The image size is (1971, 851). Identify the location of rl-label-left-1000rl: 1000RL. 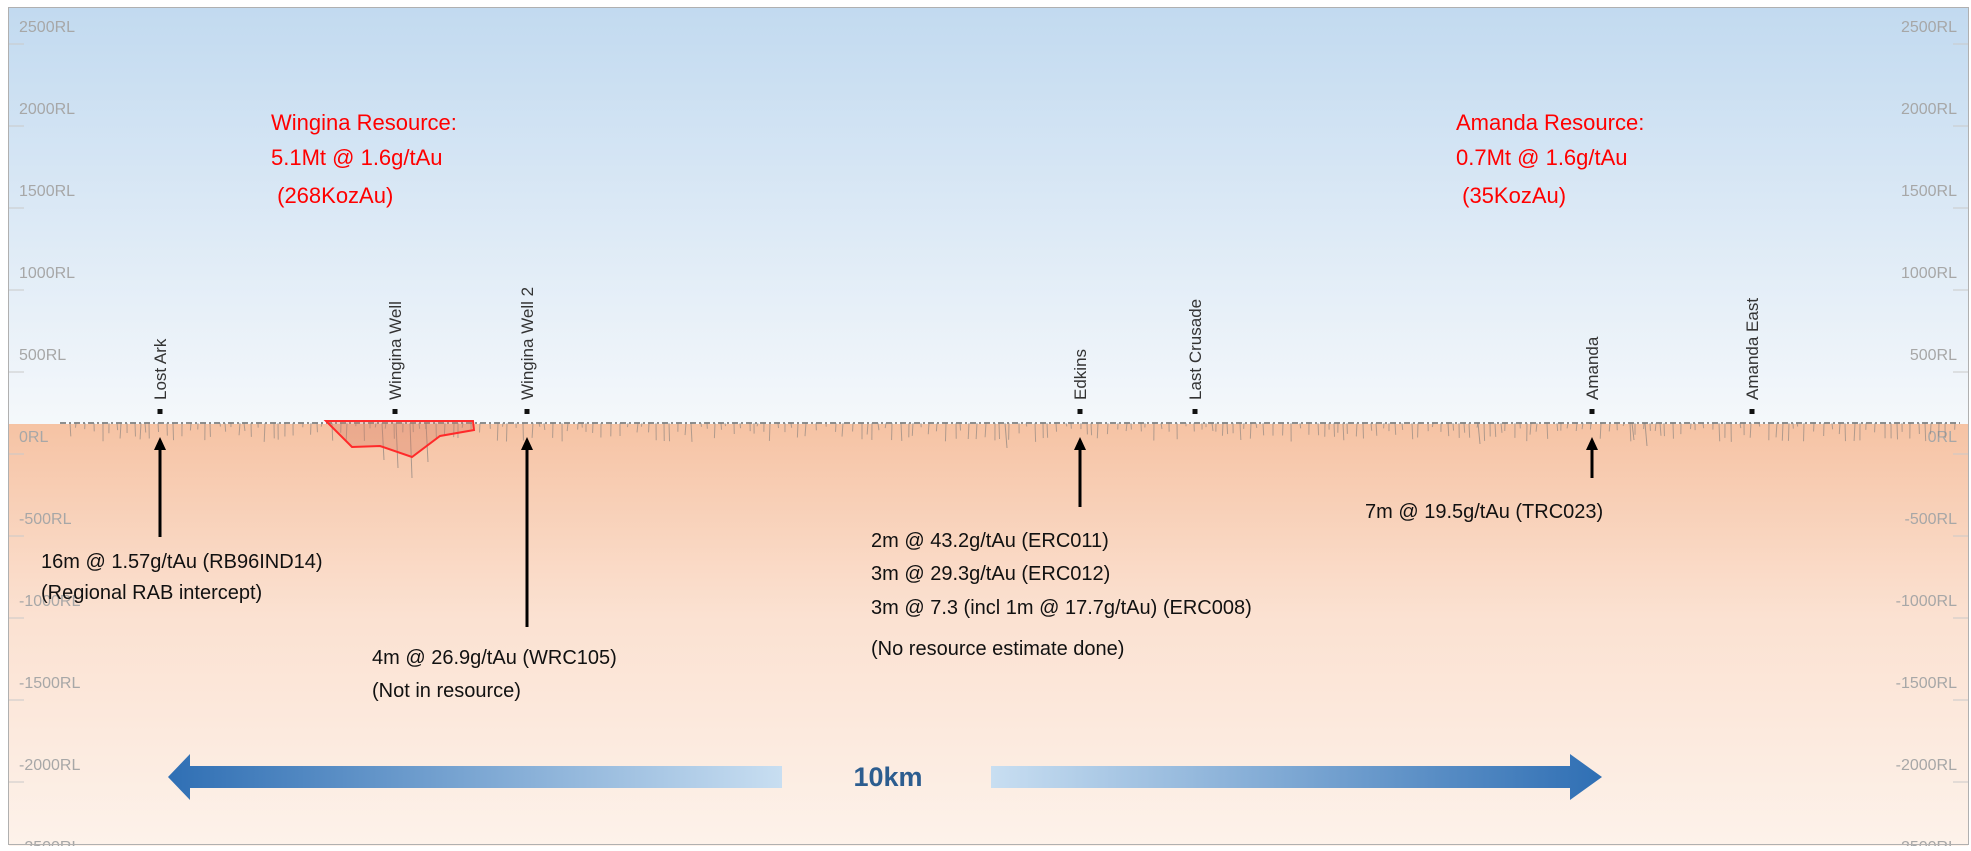
(47, 273).